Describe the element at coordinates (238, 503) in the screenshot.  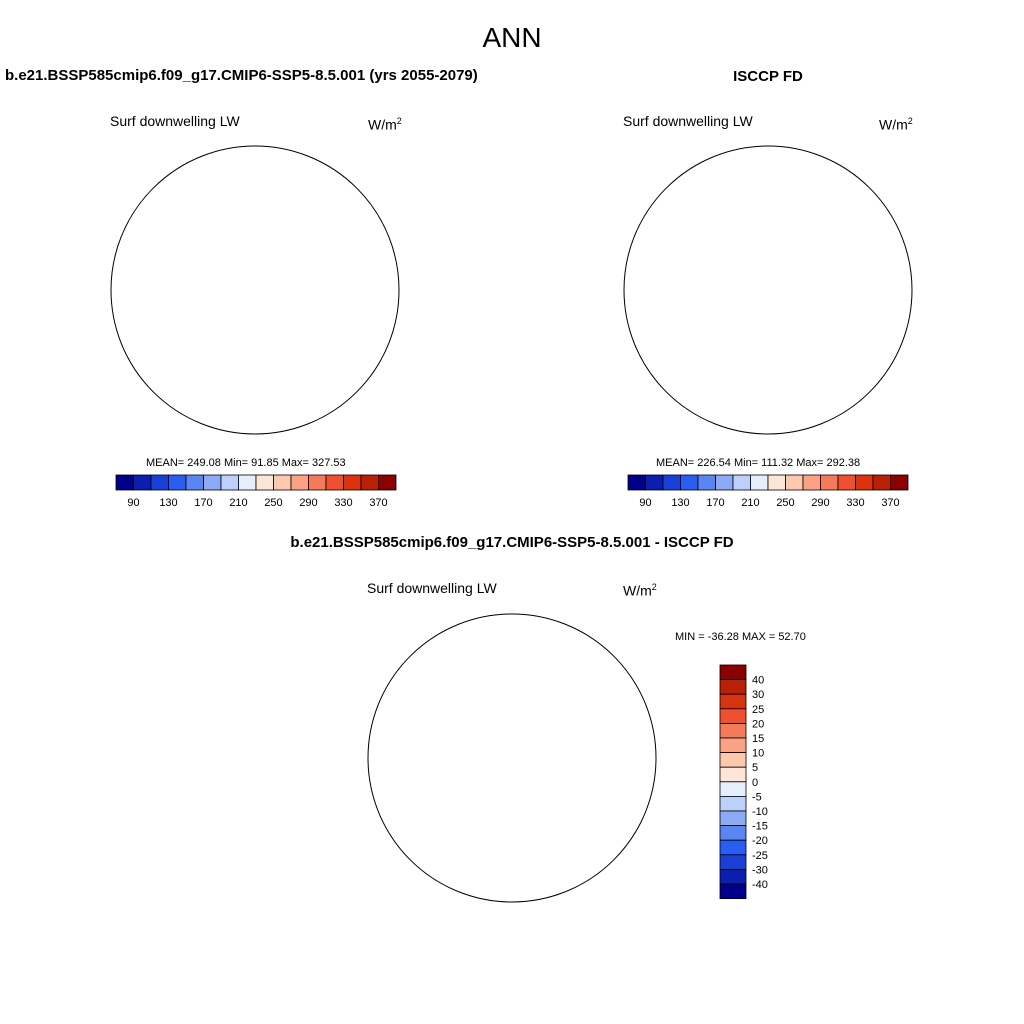
I see `panel-1-colorbar-tick-label: 210` at that location.